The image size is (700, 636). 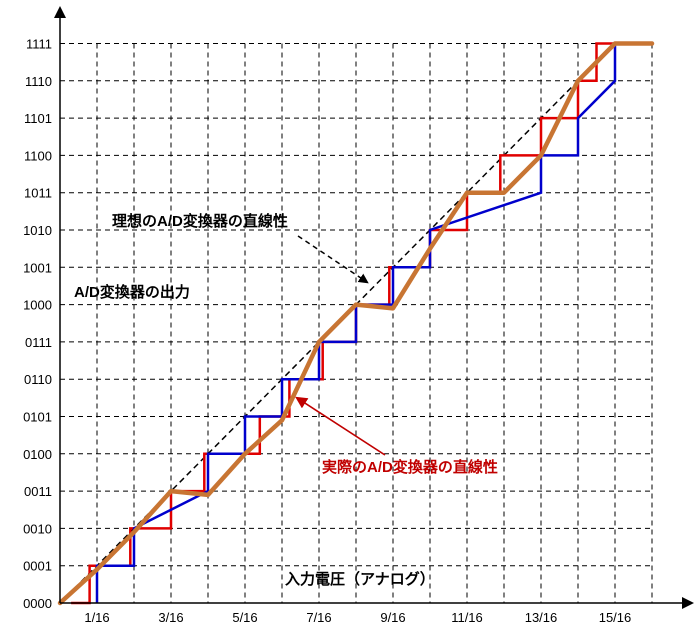 I want to click on x-tick-labels: 1/16 3/16 5/16 7/16 9/16 11/16 13/16 15/16, so click(x=357, y=617).